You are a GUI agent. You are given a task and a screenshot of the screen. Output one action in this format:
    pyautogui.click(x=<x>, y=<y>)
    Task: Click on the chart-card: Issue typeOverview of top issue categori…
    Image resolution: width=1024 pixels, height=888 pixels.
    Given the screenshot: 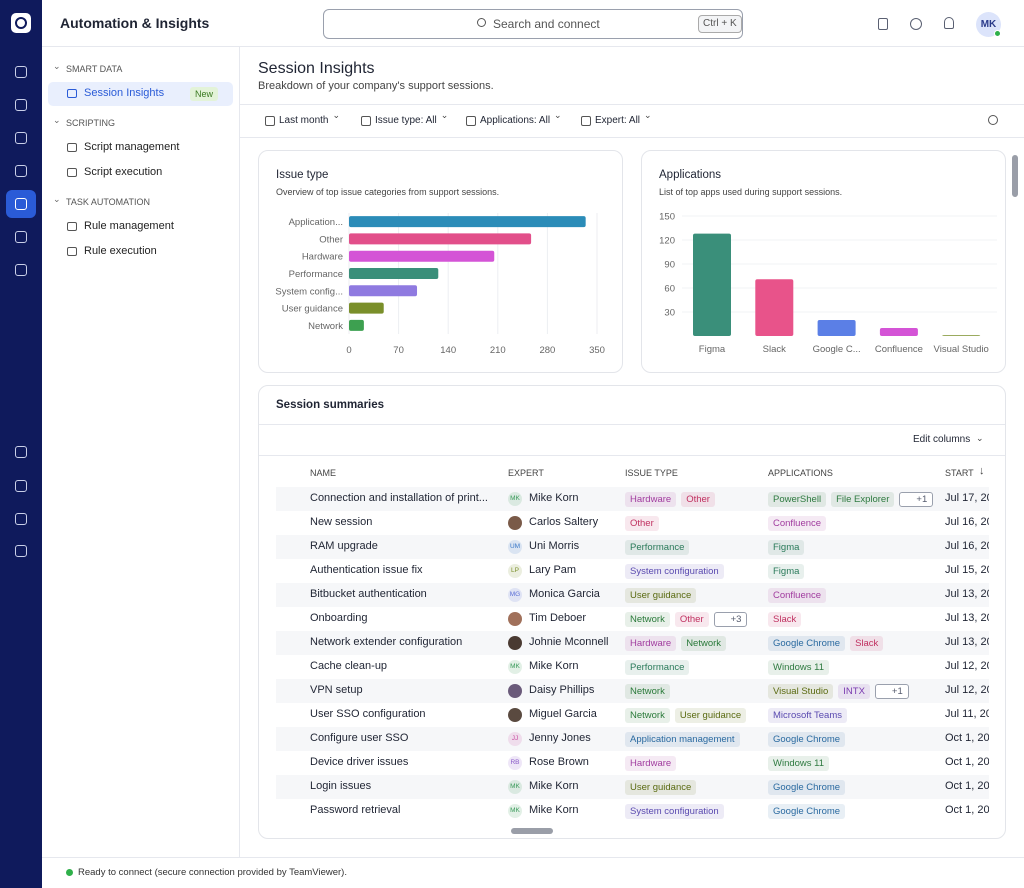 What is the action you would take?
    pyautogui.click(x=440, y=261)
    